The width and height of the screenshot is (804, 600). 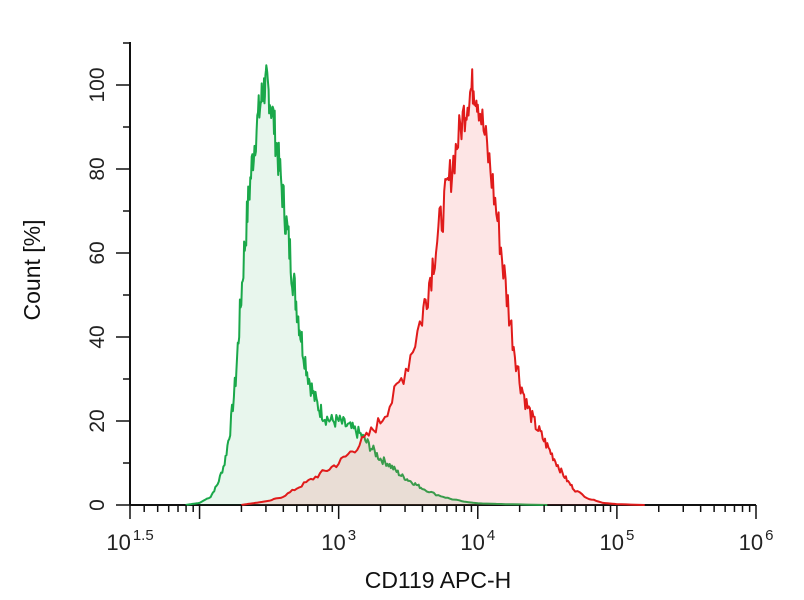 What do you see at coordinates (97, 84) in the screenshot?
I see `y-tick-label: 100` at bounding box center [97, 84].